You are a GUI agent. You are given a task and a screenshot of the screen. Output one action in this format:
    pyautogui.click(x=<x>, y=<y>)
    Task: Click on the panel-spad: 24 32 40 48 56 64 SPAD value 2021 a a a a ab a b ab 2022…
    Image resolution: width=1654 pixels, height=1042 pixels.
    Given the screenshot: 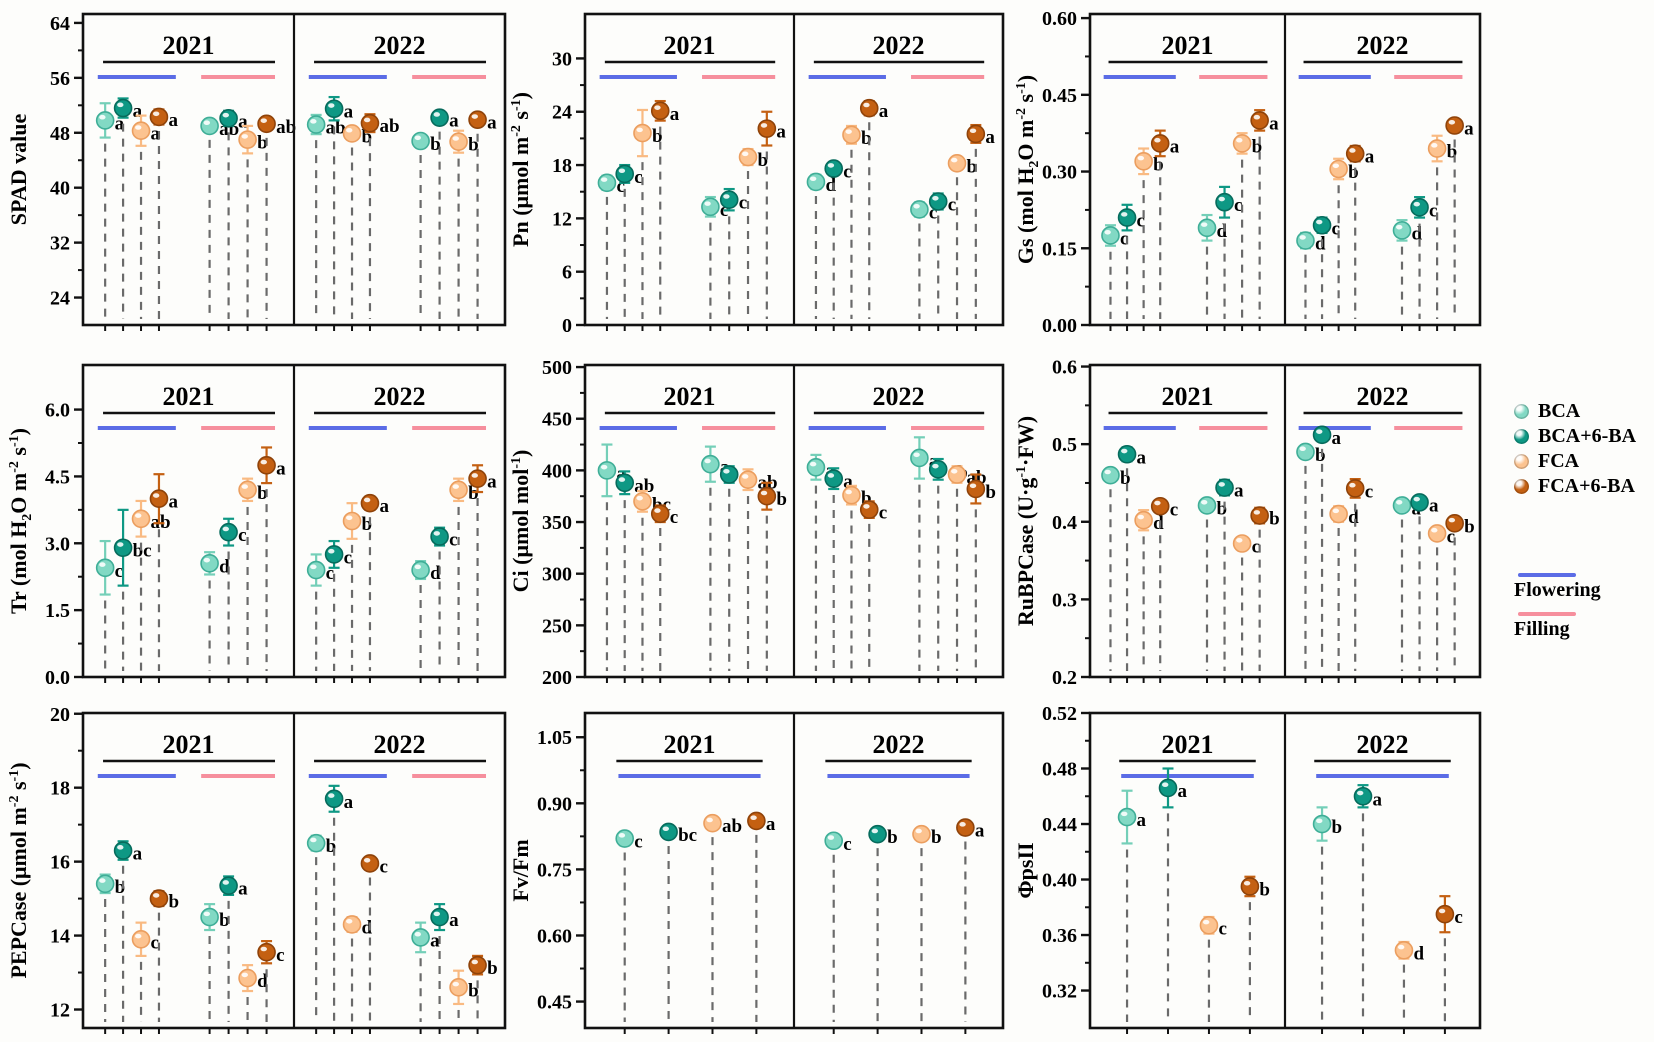 What is the action you would take?
    pyautogui.click(x=259, y=178)
    